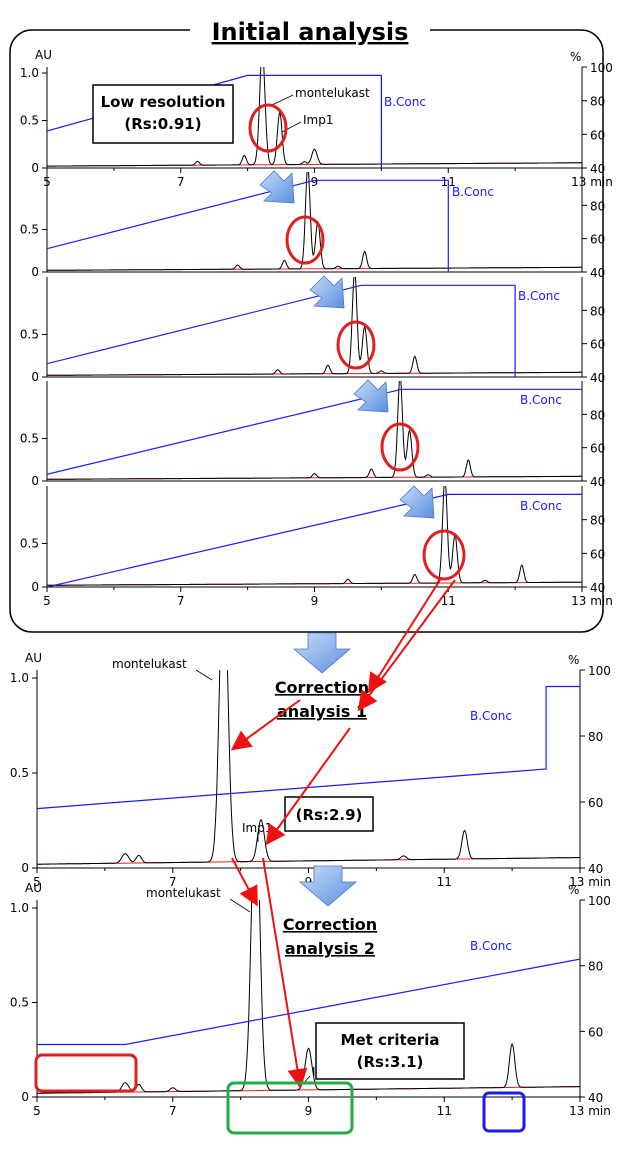 The width and height of the screenshot is (617, 1151). I want to click on x-tick-label: 9, so click(309, 1111).